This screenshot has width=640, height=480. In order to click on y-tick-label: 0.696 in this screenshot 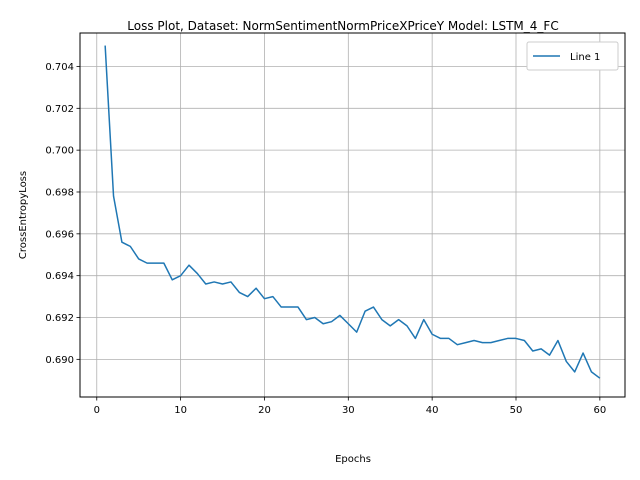, I will do `click(59, 234)`.